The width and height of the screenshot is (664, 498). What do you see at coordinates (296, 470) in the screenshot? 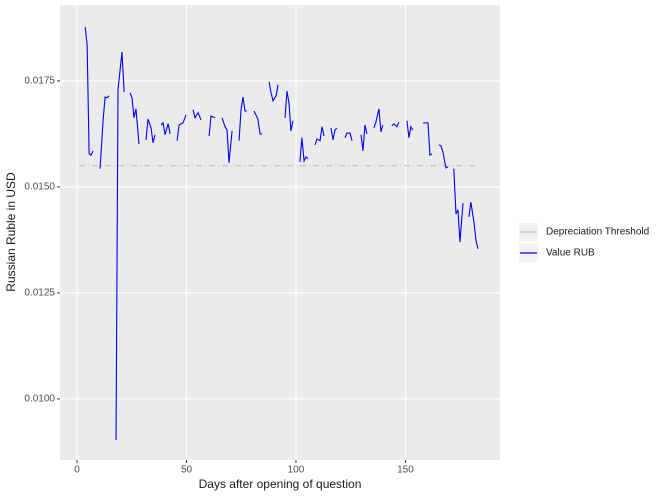
I see `x-tick-label: 100` at bounding box center [296, 470].